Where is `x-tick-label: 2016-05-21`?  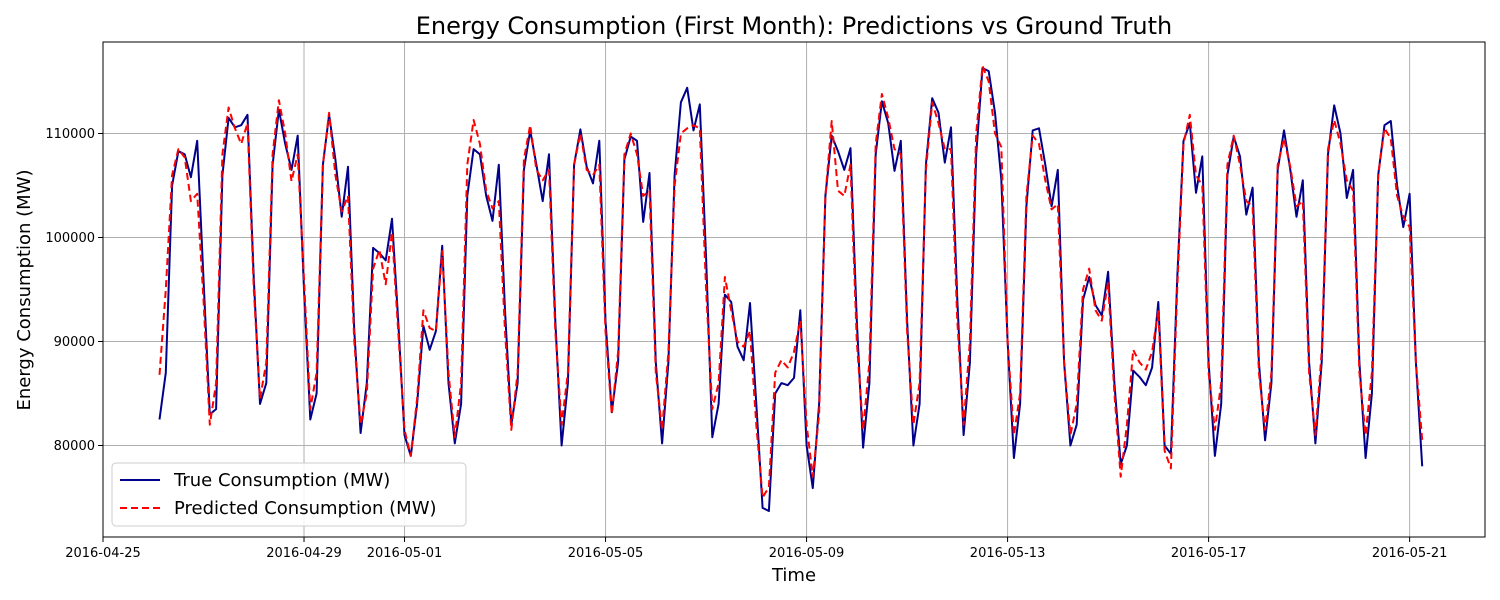
x-tick-label: 2016-05-21 is located at coordinates (1410, 553).